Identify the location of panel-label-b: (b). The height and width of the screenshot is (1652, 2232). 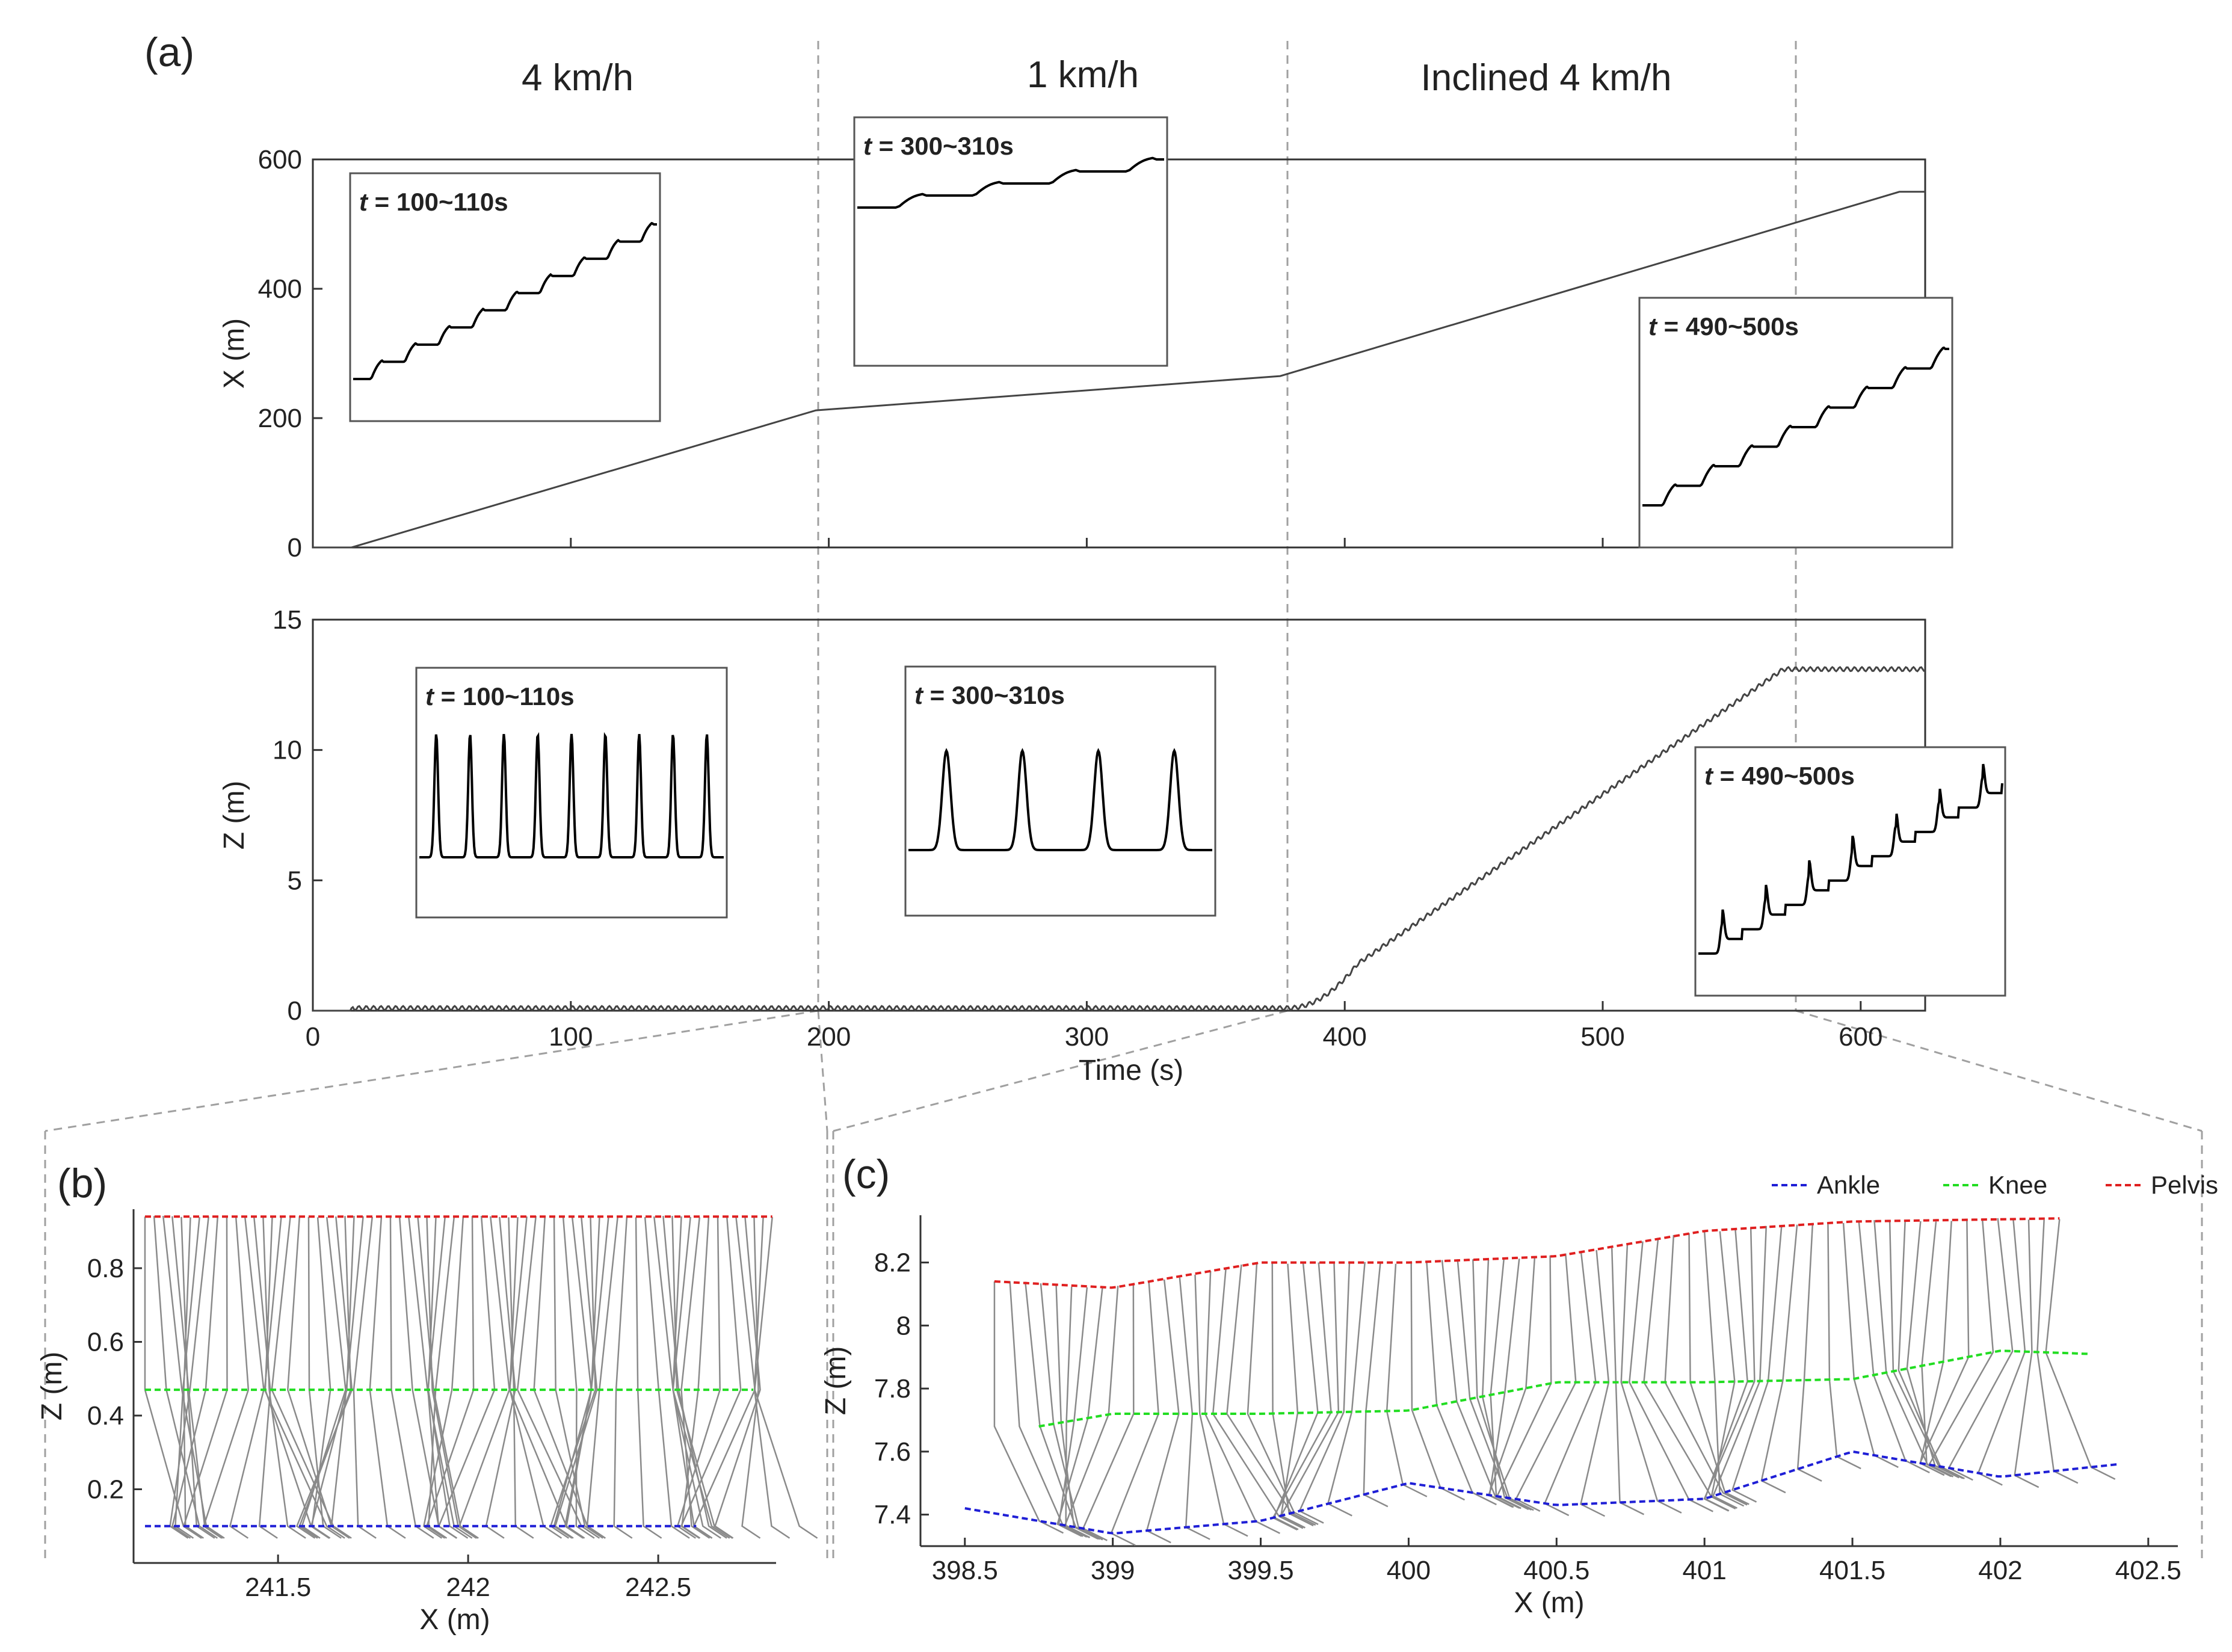
(82, 1183).